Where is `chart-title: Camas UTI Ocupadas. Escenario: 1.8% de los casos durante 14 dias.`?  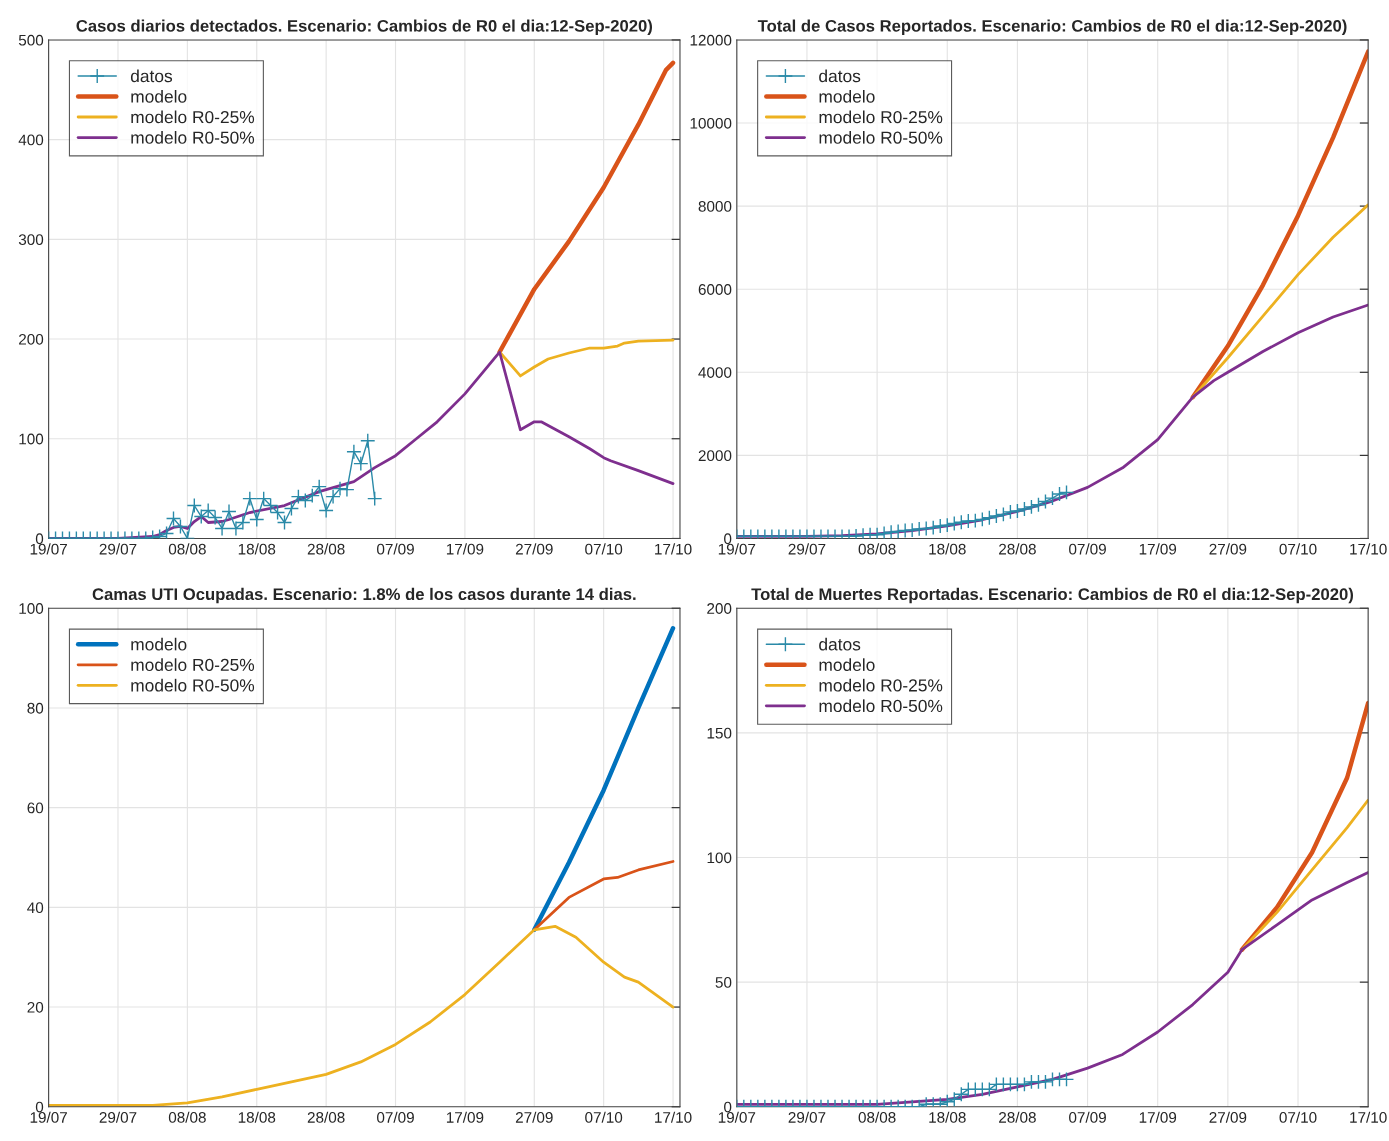 chart-title: Camas UTI Ocupadas. Escenario: 1.8% de los casos durante 14 dias. is located at coordinates (364, 595).